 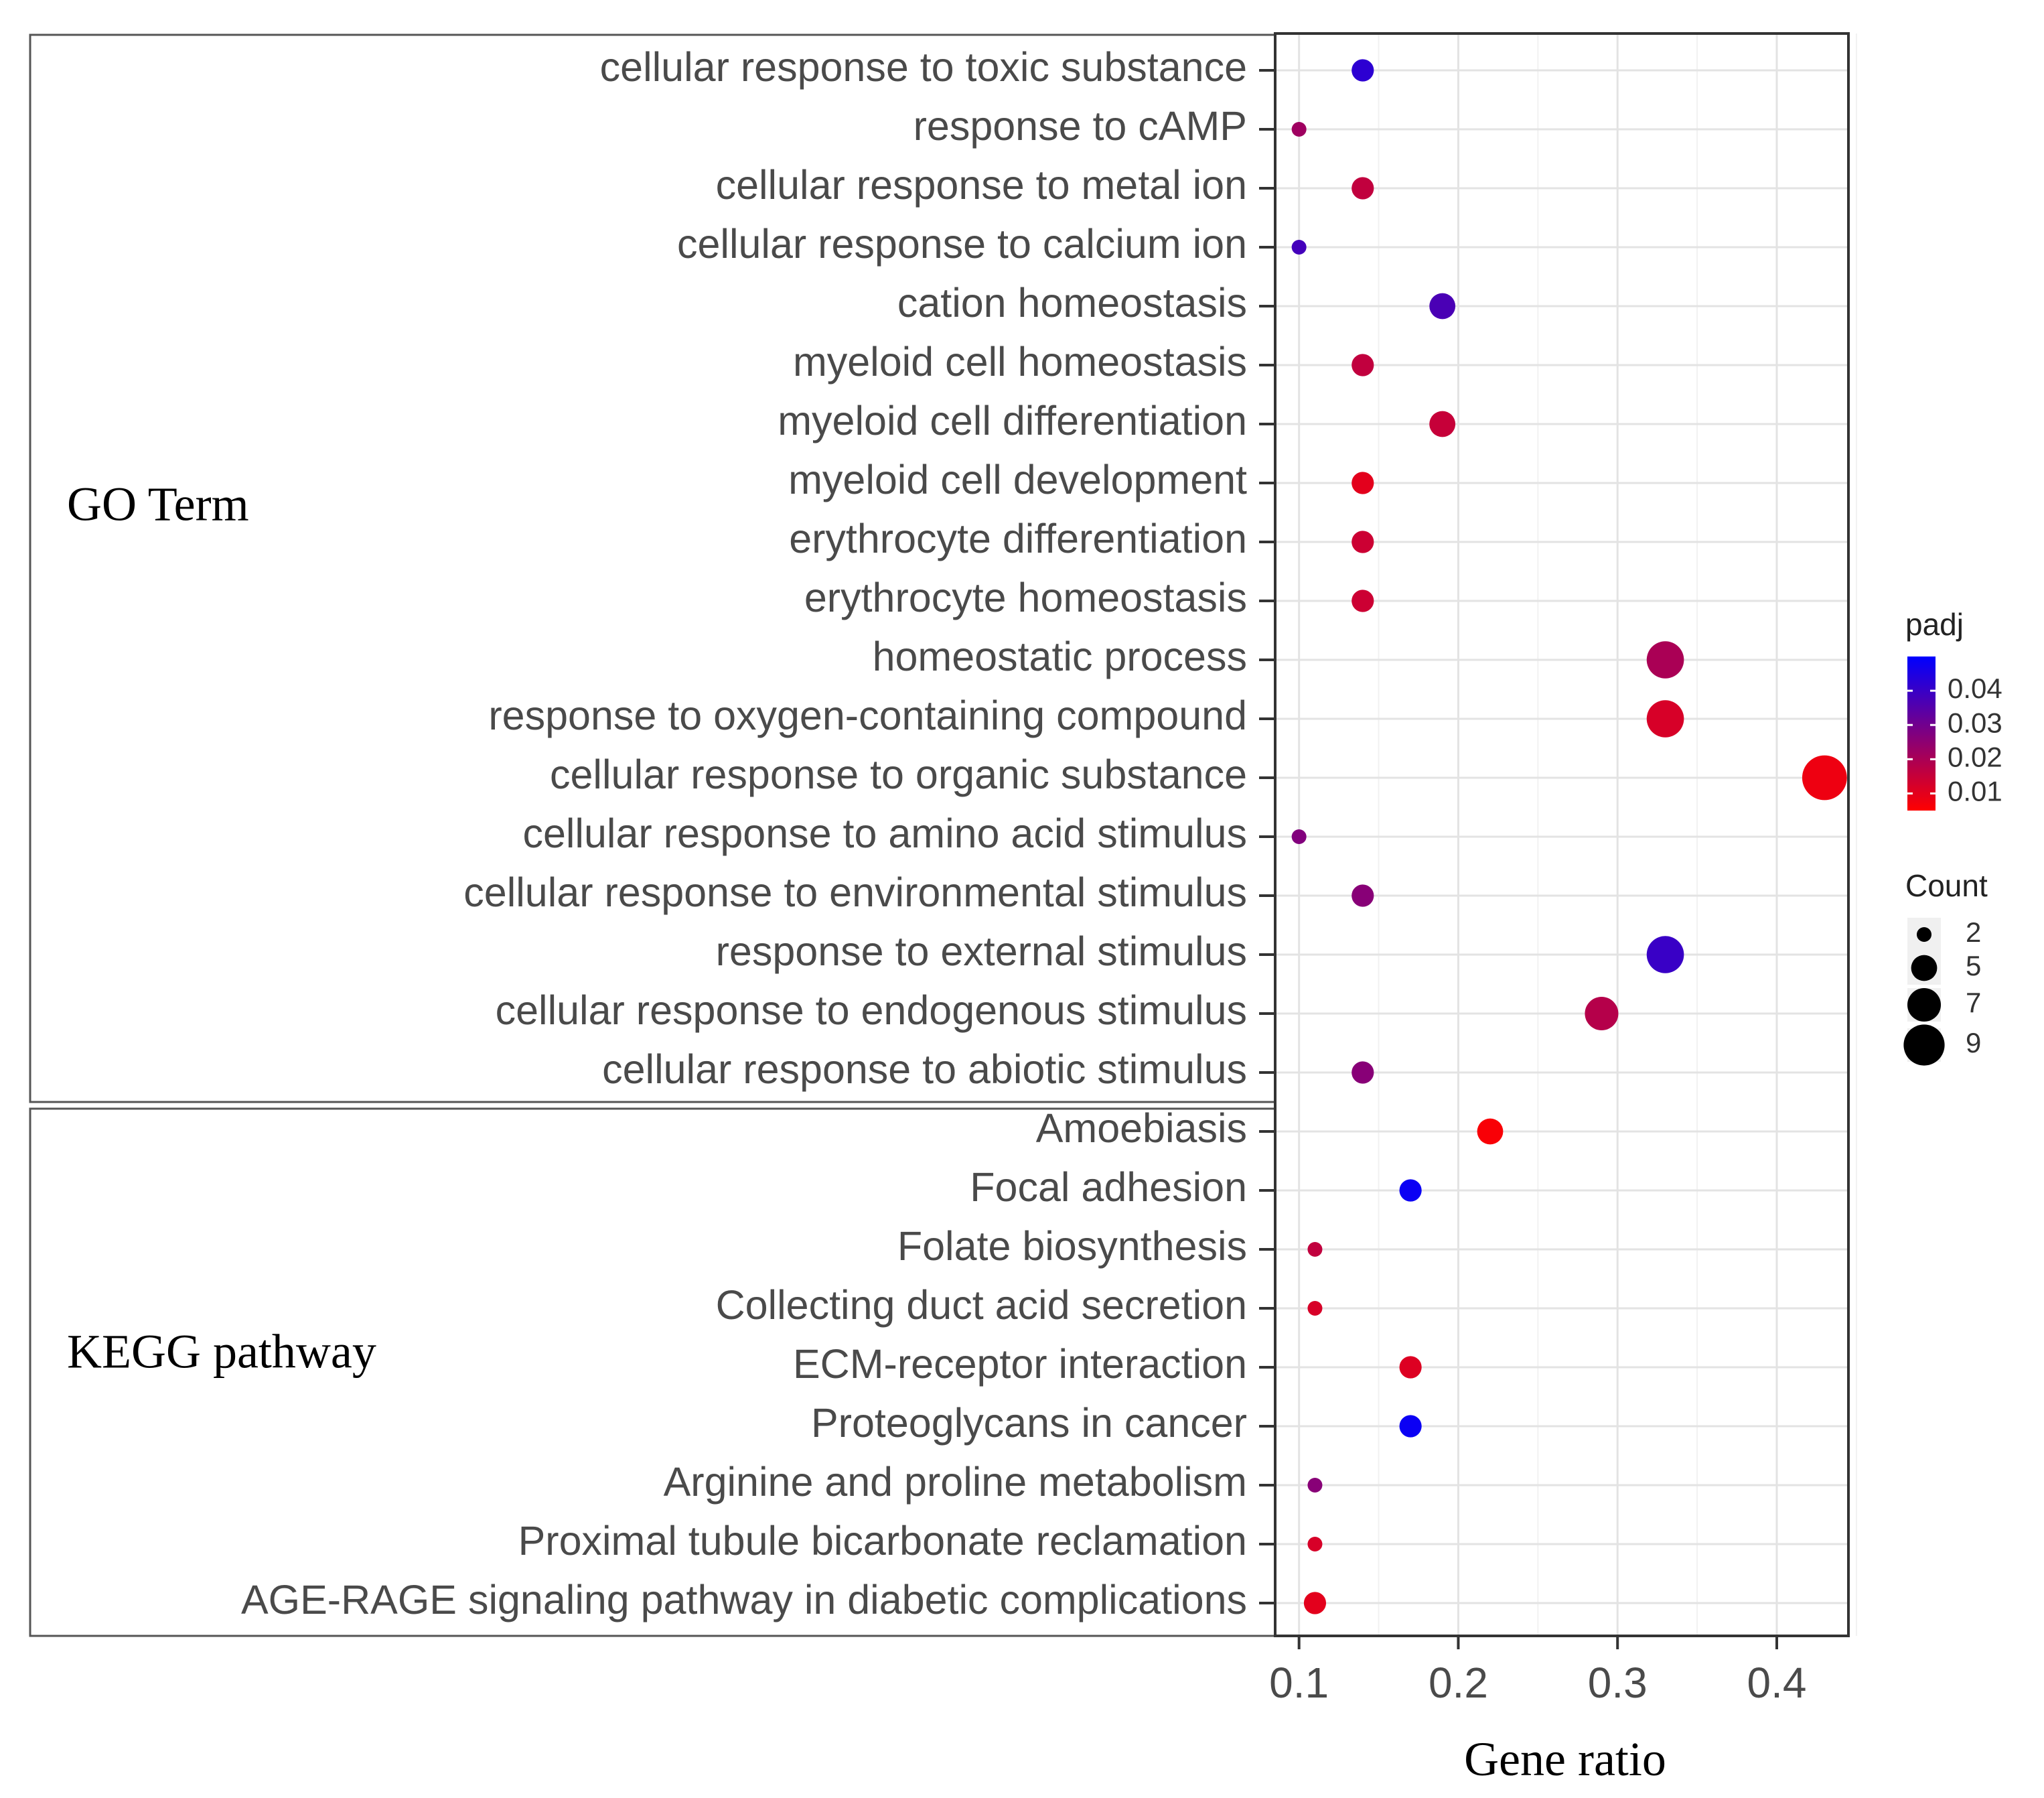 I want to click on term-label: myeloid cell differentiation, so click(x=1012, y=420).